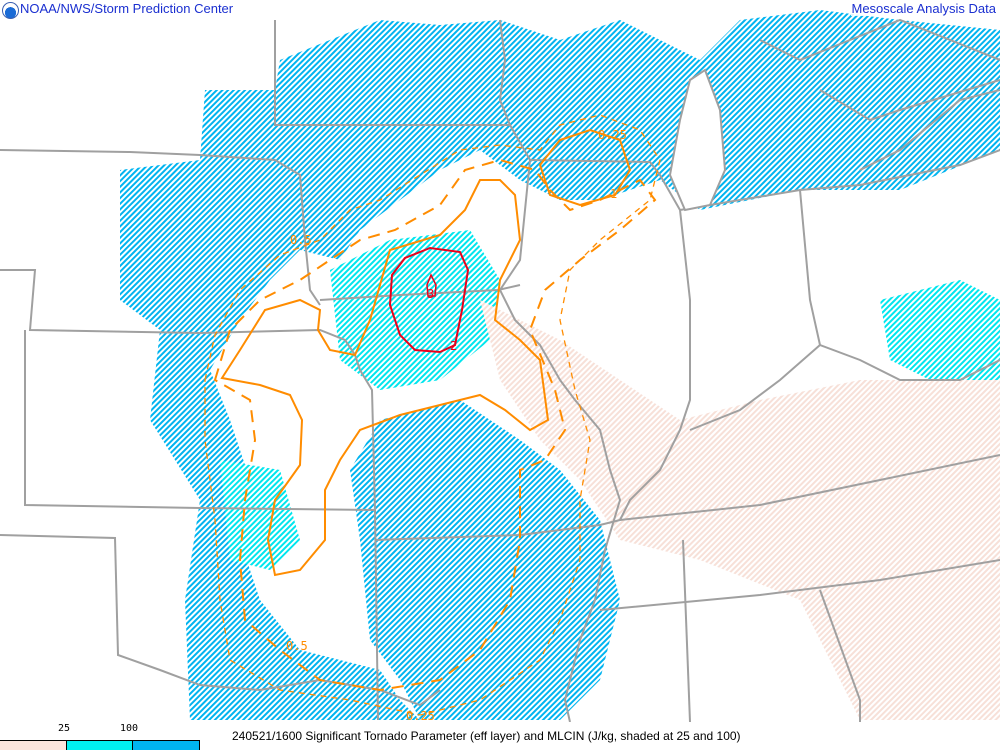 Image resolution: width=1000 pixels, height=750 pixels. Describe the element at coordinates (127, 8) in the screenshot. I see `header-title: NOAA/NWS/Storm Prediction Center` at that location.